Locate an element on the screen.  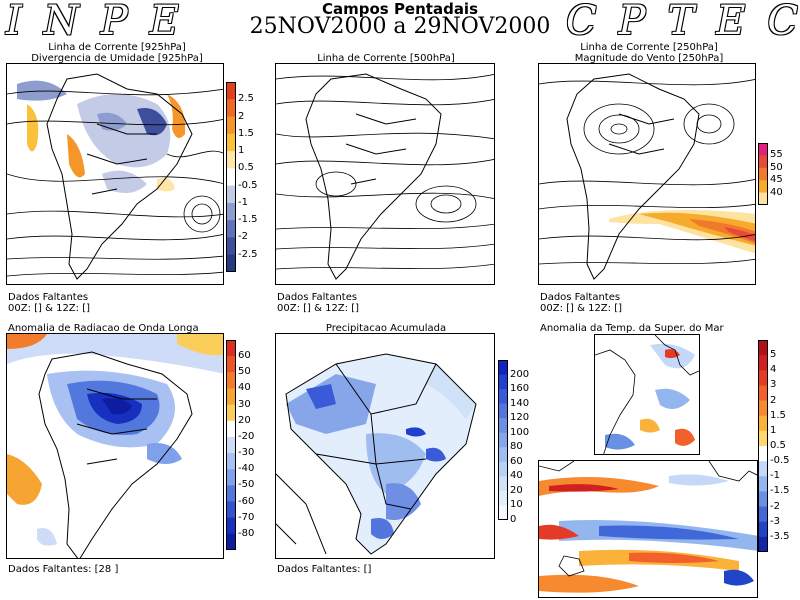
p3-title-2: Magnitude do Vento [250hPa] is located at coordinates (649, 58).